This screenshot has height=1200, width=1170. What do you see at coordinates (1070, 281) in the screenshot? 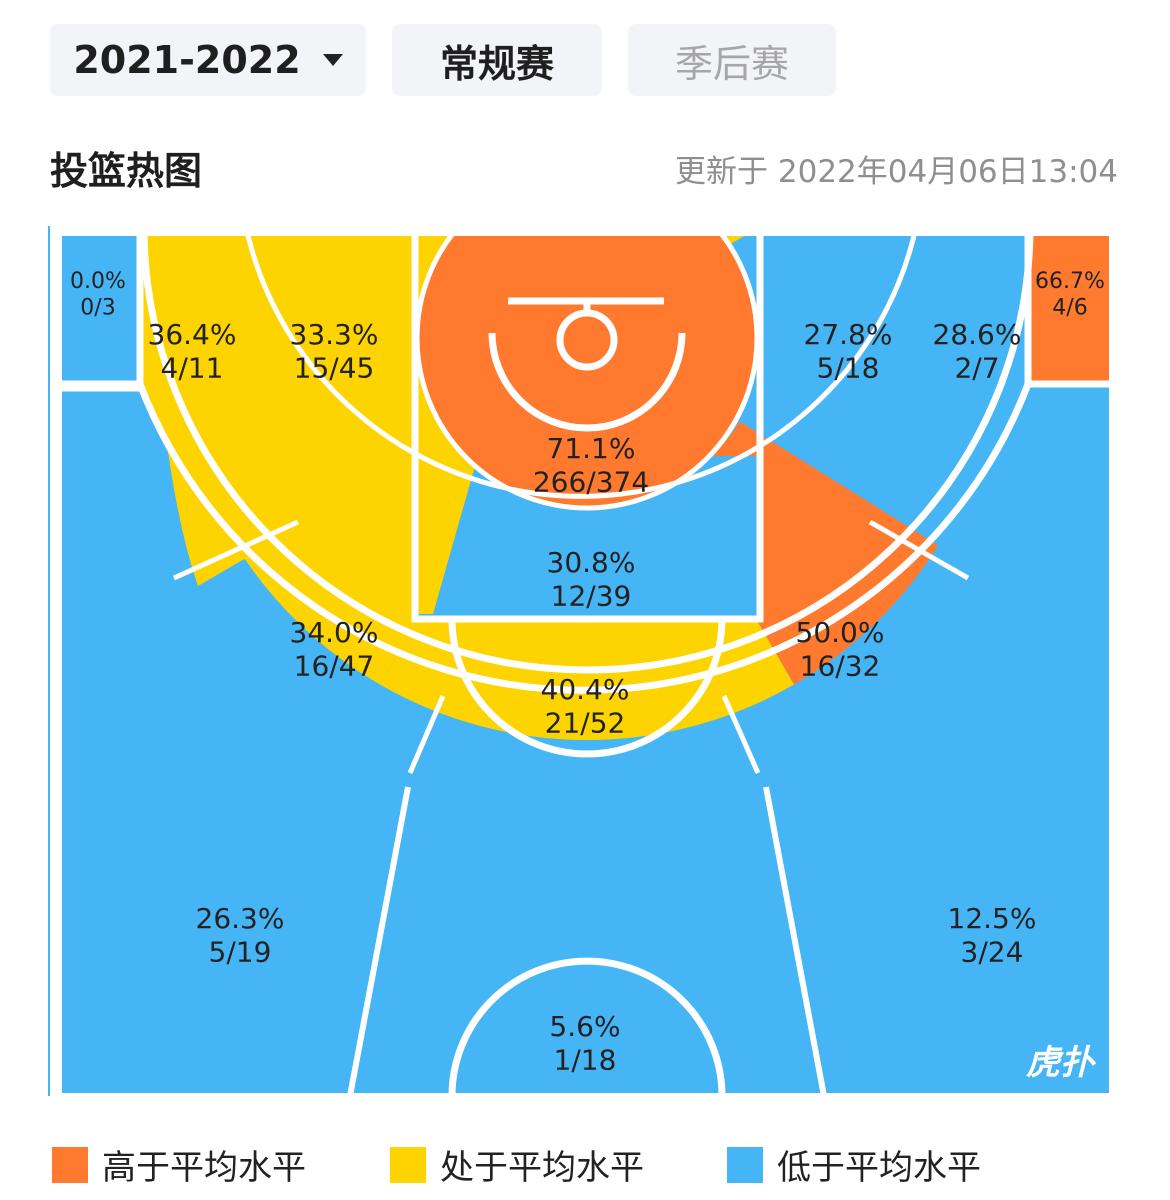
I see `zone-pct: 66.7%` at bounding box center [1070, 281].